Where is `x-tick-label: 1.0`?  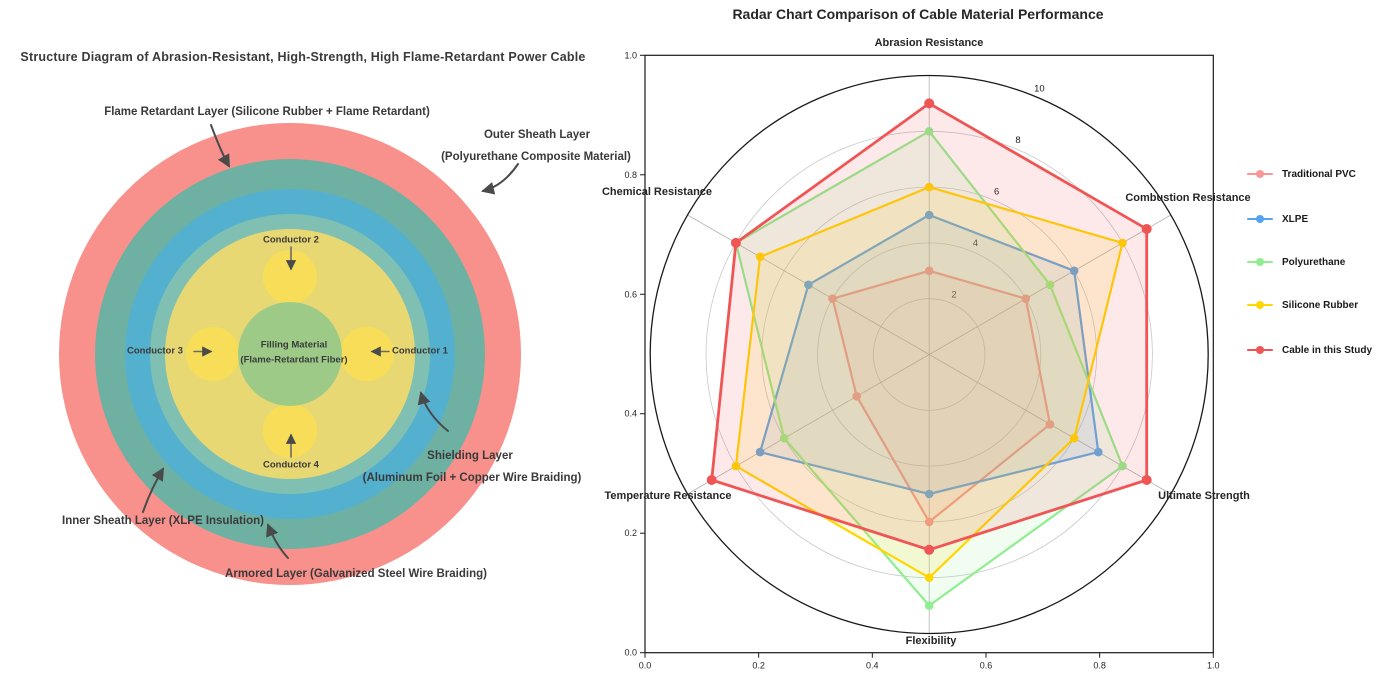 x-tick-label: 1.0 is located at coordinates (1213, 666).